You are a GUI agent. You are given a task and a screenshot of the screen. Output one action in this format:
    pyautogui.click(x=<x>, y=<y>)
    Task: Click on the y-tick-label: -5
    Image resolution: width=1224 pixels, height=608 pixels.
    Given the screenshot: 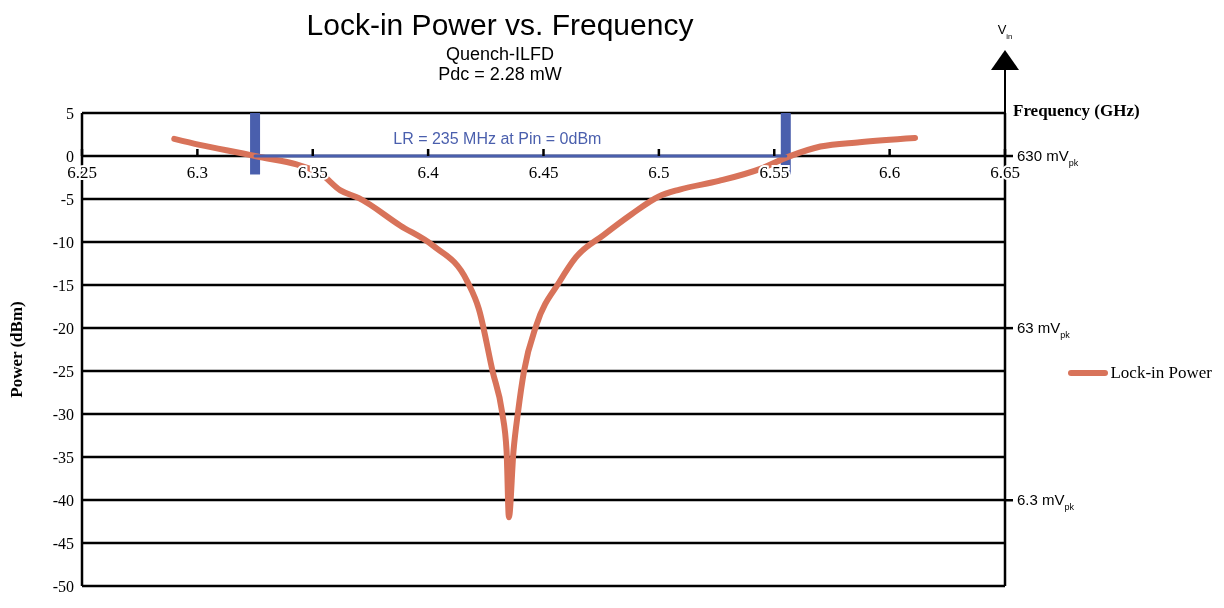 What is the action you would take?
    pyautogui.click(x=67, y=199)
    